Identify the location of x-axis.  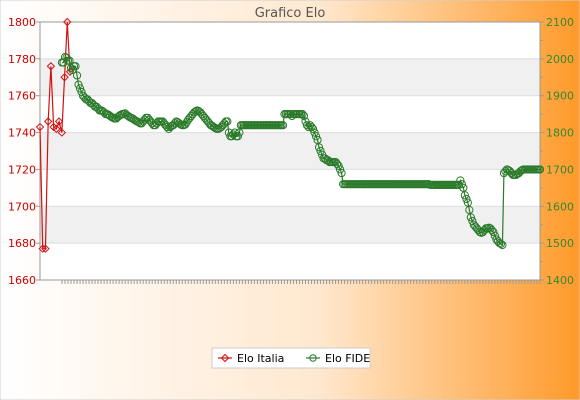
(301, 282).